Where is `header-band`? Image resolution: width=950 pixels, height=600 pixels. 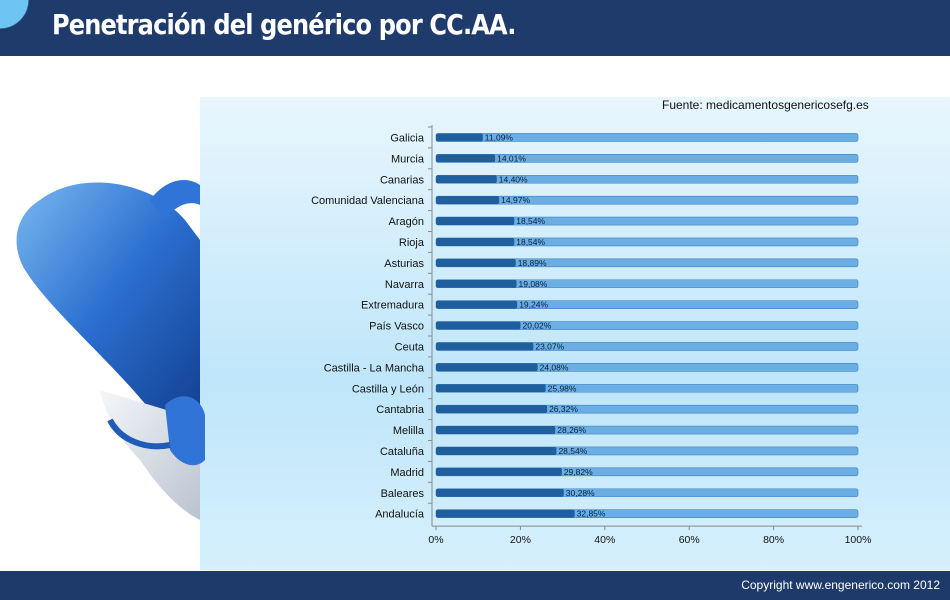 header-band is located at coordinates (475, 28).